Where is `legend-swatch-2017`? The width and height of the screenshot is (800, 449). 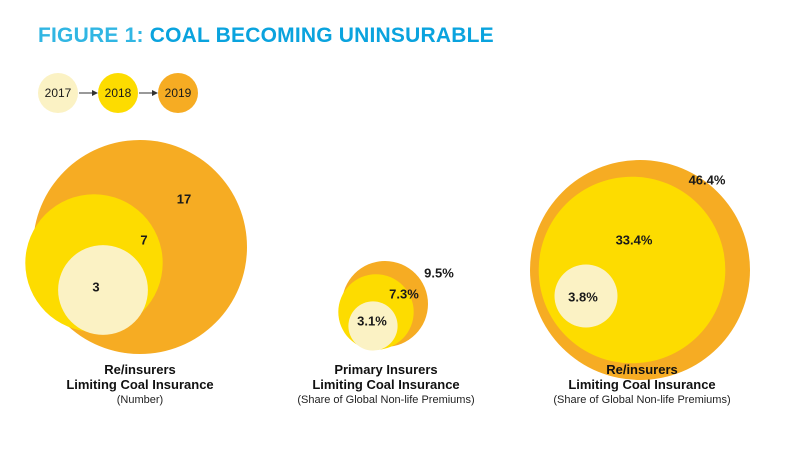 legend-swatch-2017 is located at coordinates (58, 93).